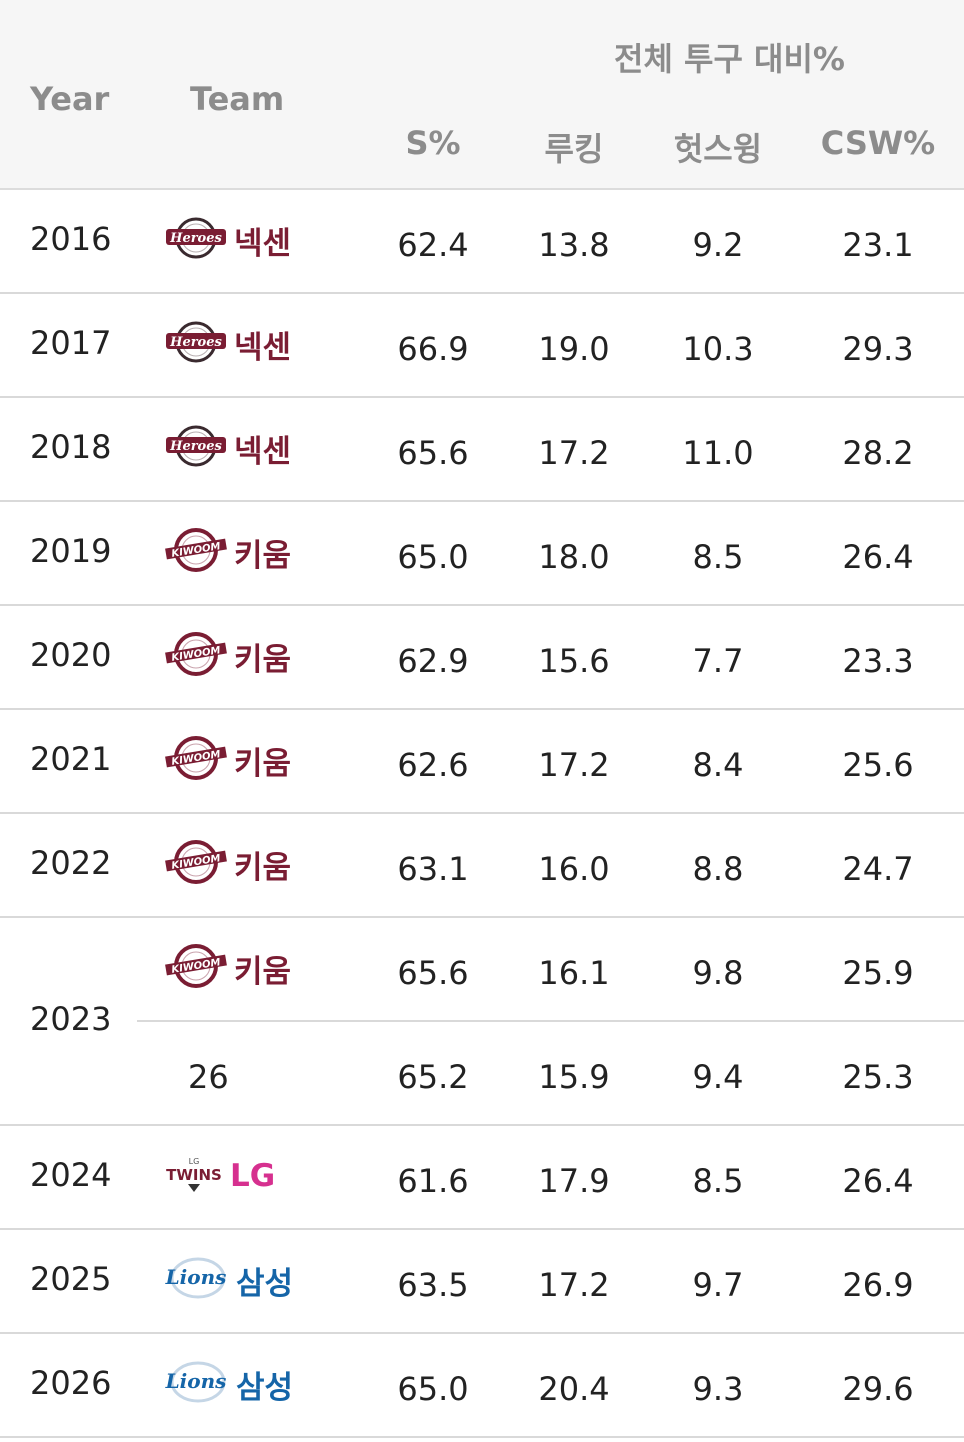 The image size is (964, 1442). Describe the element at coordinates (482, 866) in the screenshot. I see `table-row: 2022 KIWOOM 키움 63.1 16.0 8.8 24.7` at that location.